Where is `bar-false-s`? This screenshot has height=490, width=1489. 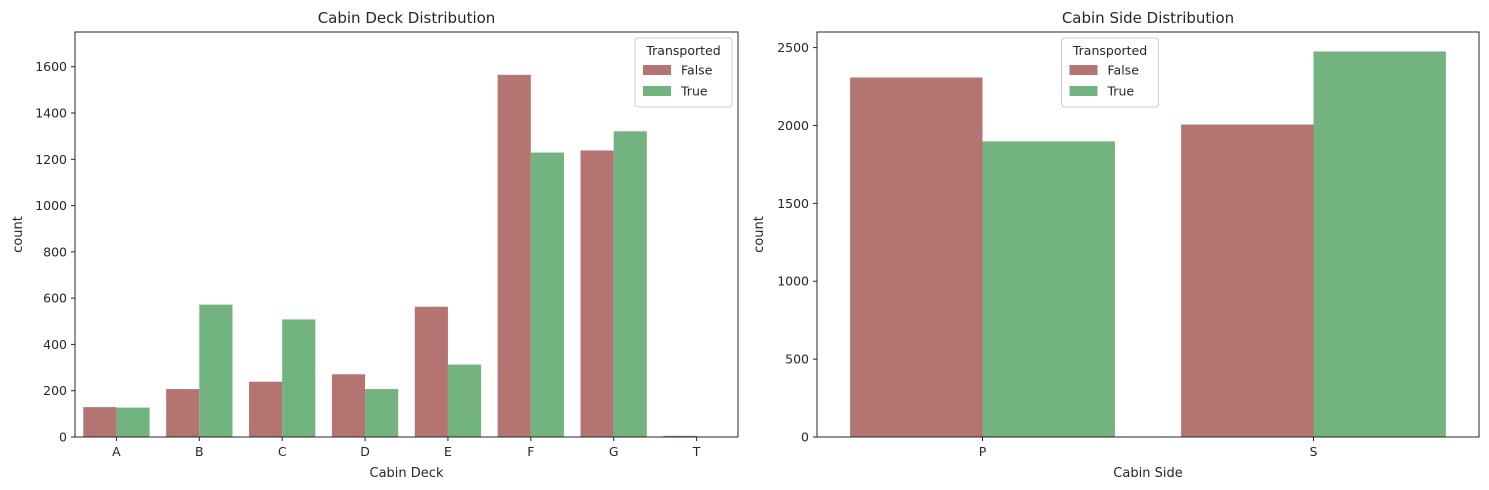 bar-false-s is located at coordinates (1247, 281).